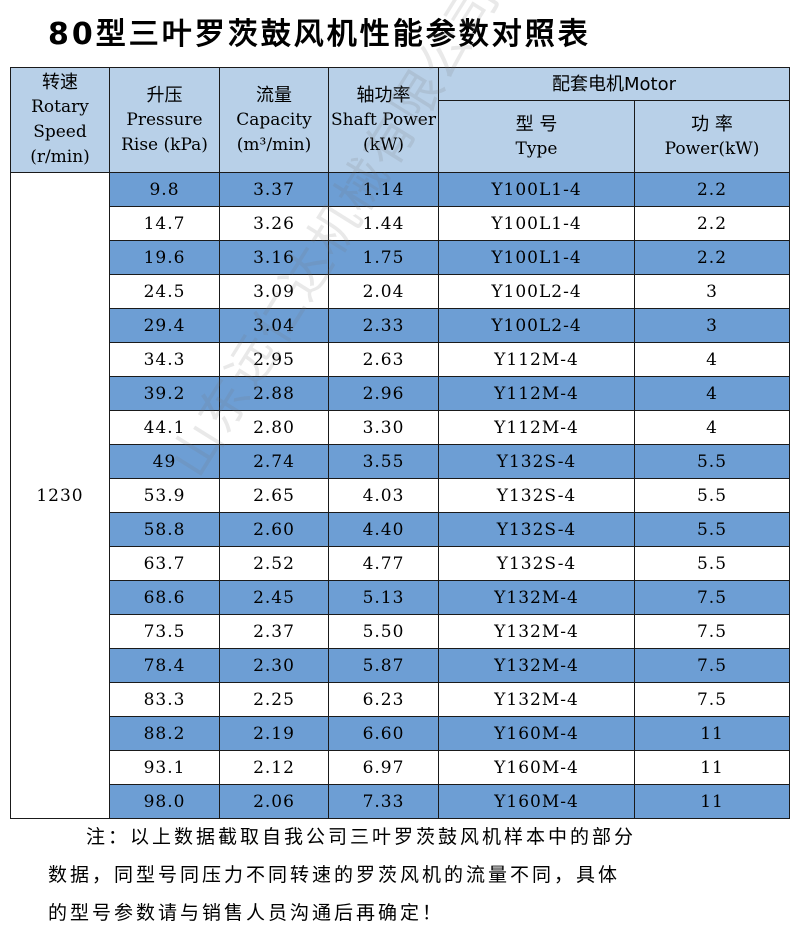 The width and height of the screenshot is (800, 936). What do you see at coordinates (401, 563) in the screenshot?
I see `table-row: 63.7 2.52 4.77 Y132S-4 5.5` at bounding box center [401, 563].